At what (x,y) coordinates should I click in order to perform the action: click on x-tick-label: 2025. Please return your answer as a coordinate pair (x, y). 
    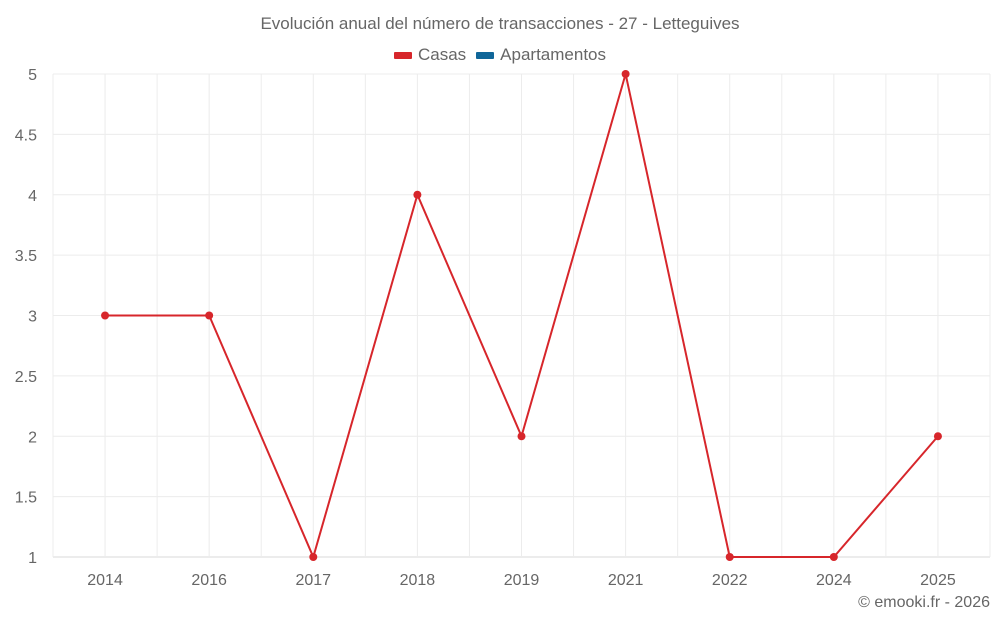
    Looking at the image, I should click on (938, 580).